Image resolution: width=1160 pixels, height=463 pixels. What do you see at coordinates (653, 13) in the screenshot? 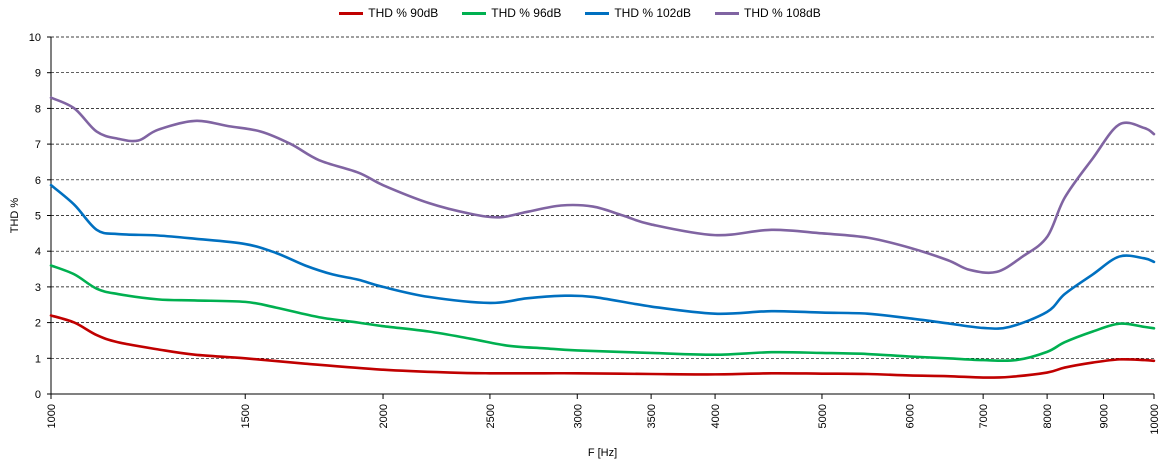
I see `legend-label: THD % 102dB` at bounding box center [653, 13].